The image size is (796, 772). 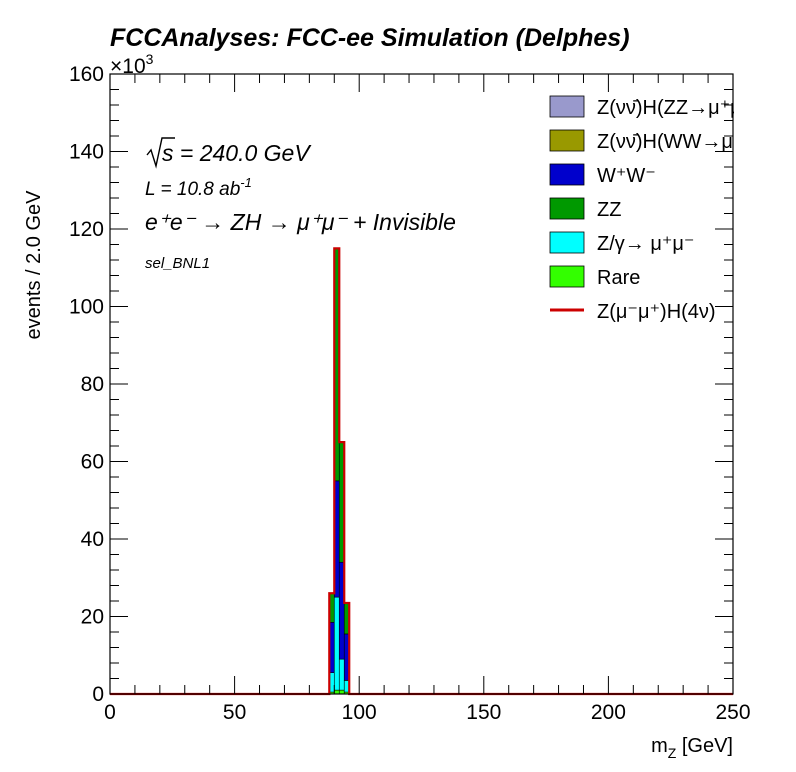 I want to click on chart-title: FCCAnalyses: FCC-ee Simulation (Delphes), so click(x=370, y=38).